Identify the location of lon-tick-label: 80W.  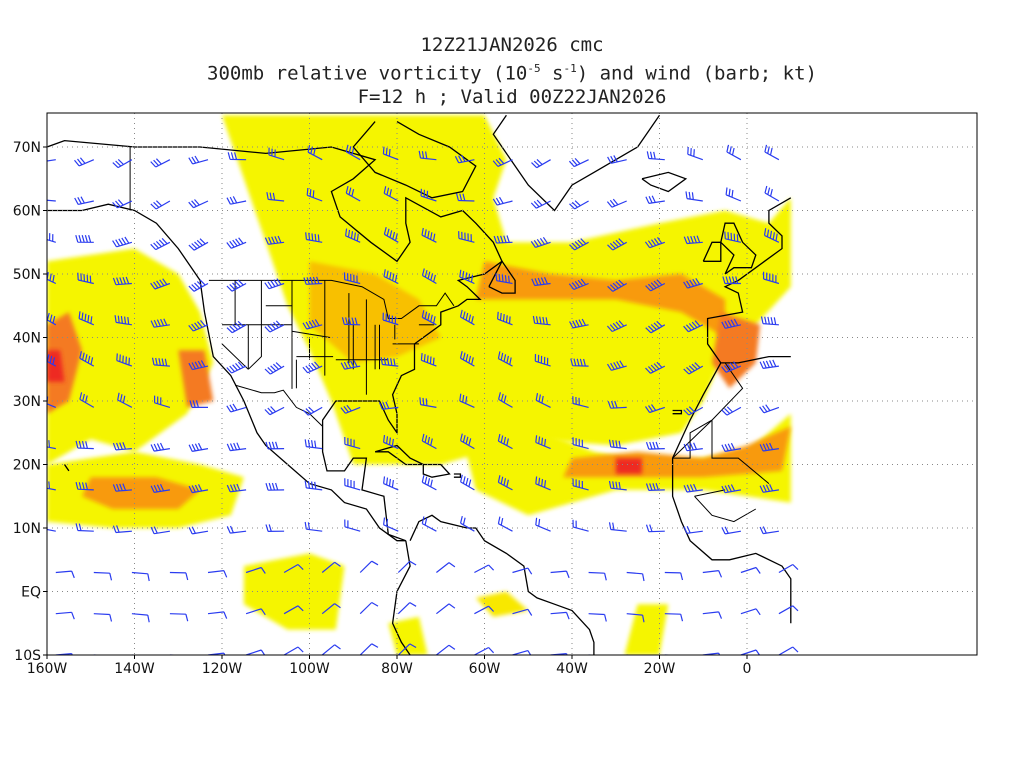
(397, 669).